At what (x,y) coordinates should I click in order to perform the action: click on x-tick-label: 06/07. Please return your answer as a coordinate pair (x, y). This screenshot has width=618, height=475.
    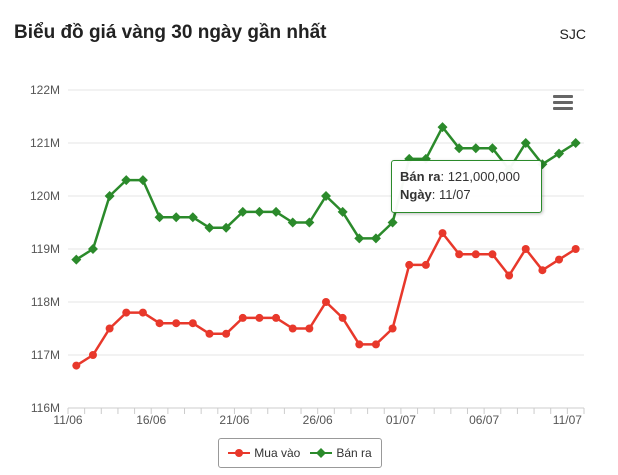
    Looking at the image, I should click on (484, 420).